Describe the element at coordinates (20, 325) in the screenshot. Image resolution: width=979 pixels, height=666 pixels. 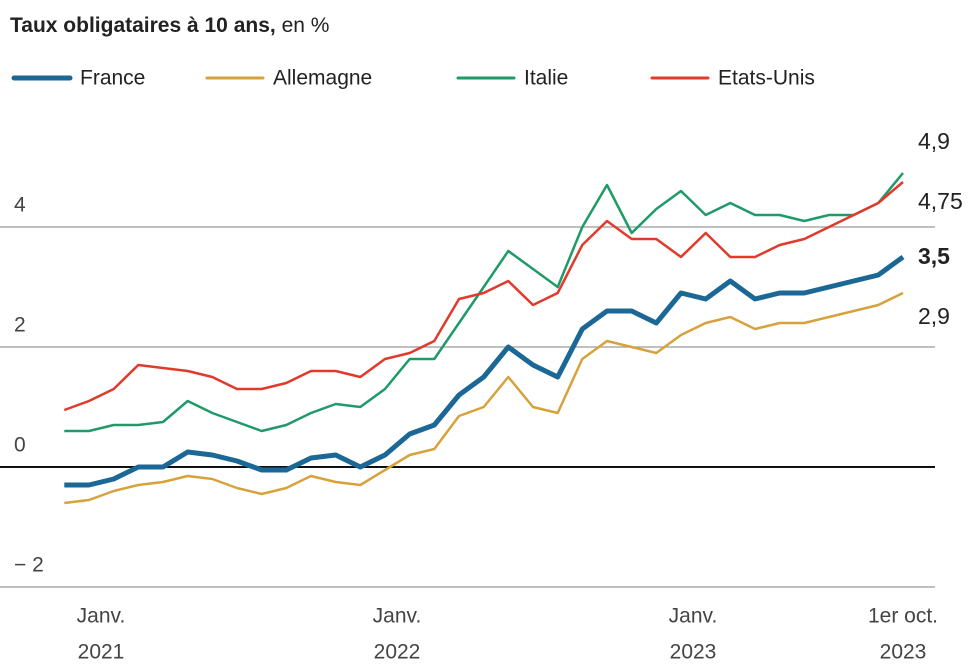
I see `y-tick-label: 2` at that location.